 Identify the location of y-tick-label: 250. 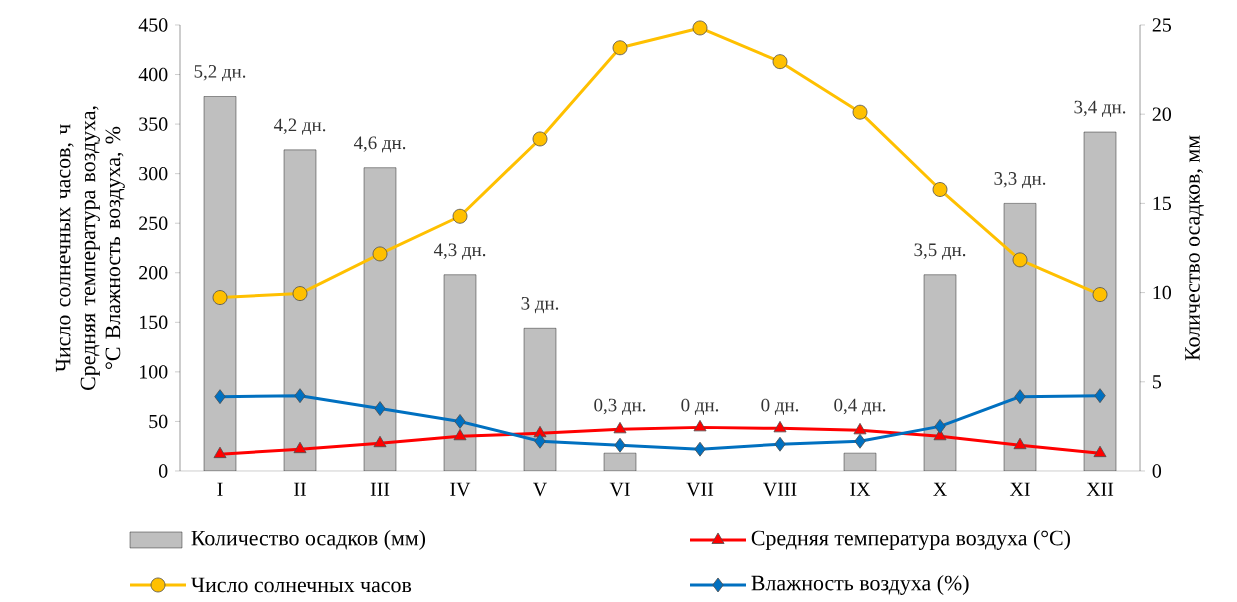
(153, 223).